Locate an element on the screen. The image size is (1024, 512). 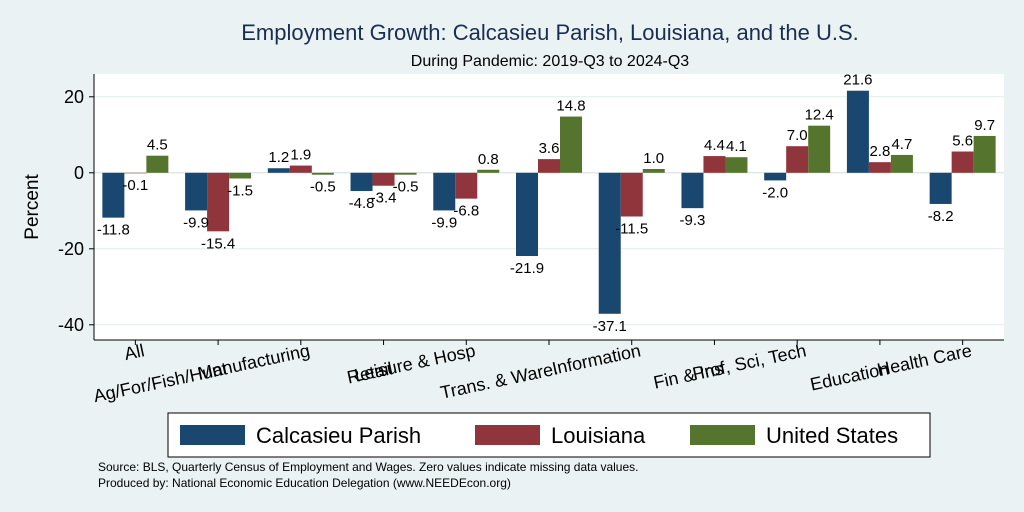
y-axis-label: Percent is located at coordinates (32, 207).